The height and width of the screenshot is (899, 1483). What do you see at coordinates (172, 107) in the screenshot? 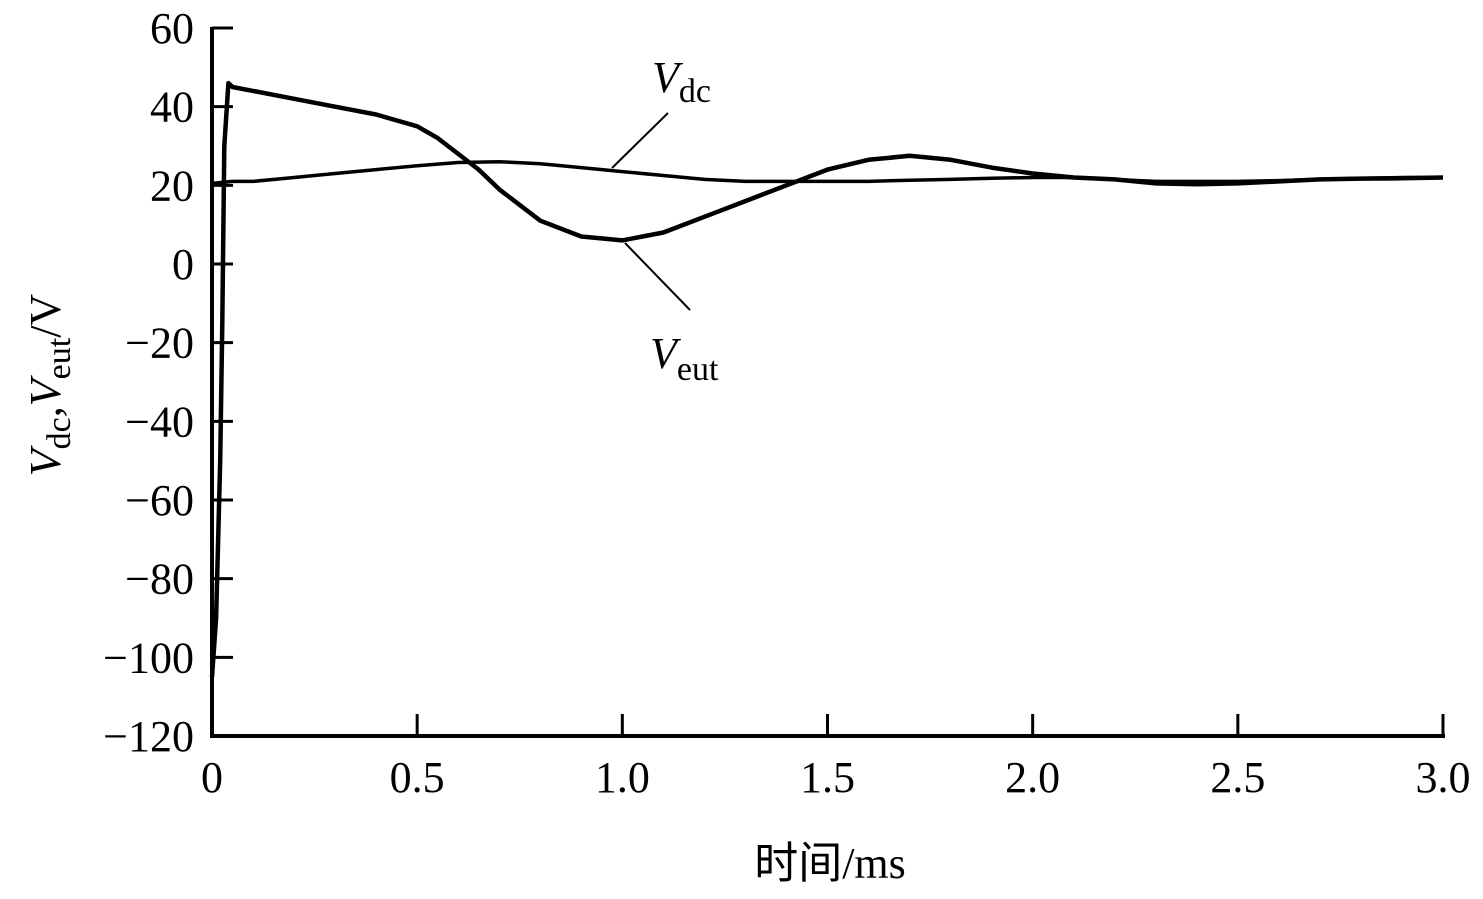
I see `y-tick-label: 40` at bounding box center [172, 107].